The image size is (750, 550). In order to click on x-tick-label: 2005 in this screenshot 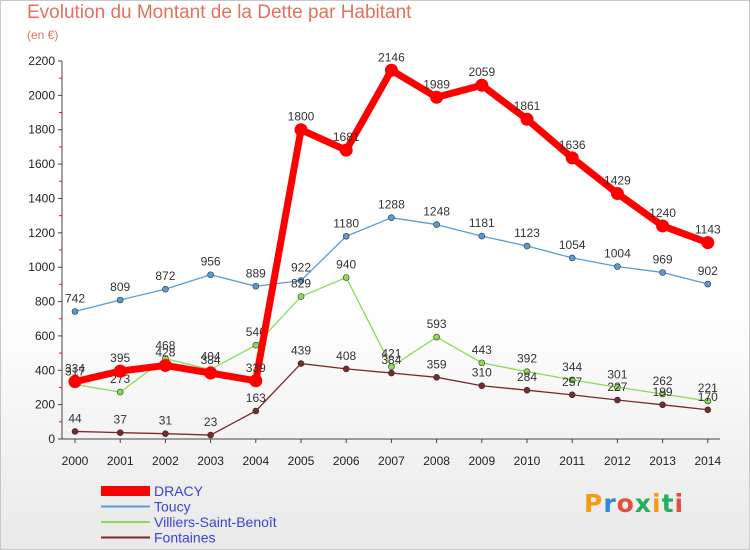, I will do `click(301, 461)`.